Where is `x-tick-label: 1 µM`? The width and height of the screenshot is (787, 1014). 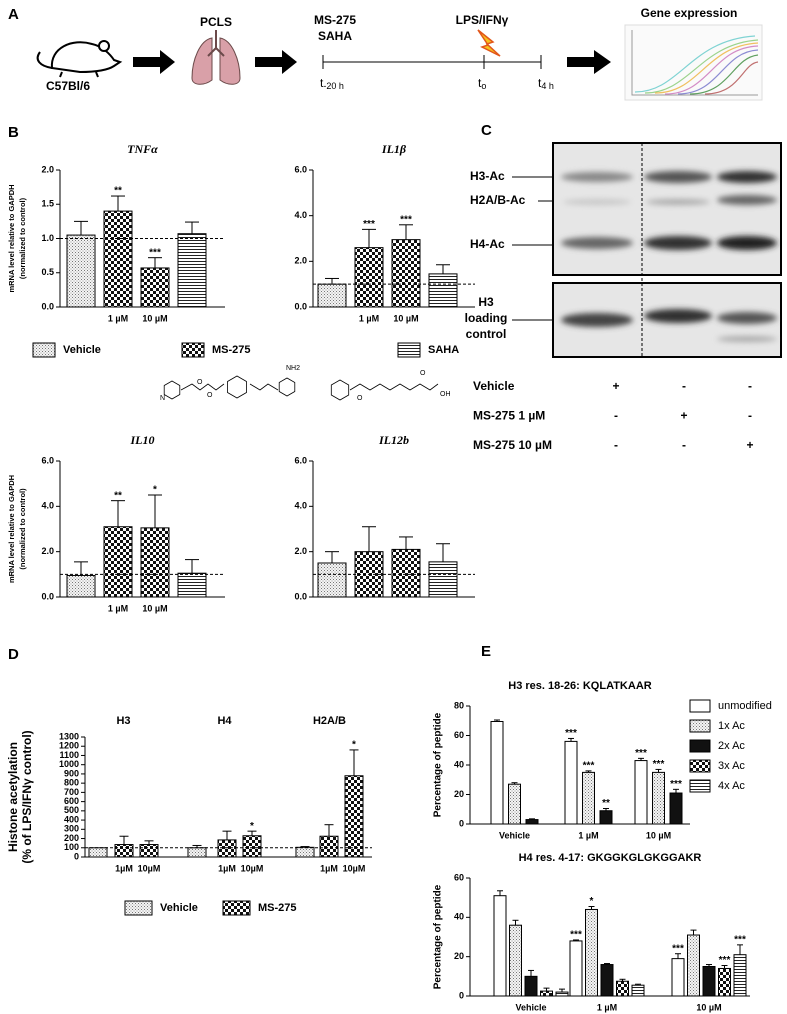 x-tick-label: 1 µM is located at coordinates (588, 835).